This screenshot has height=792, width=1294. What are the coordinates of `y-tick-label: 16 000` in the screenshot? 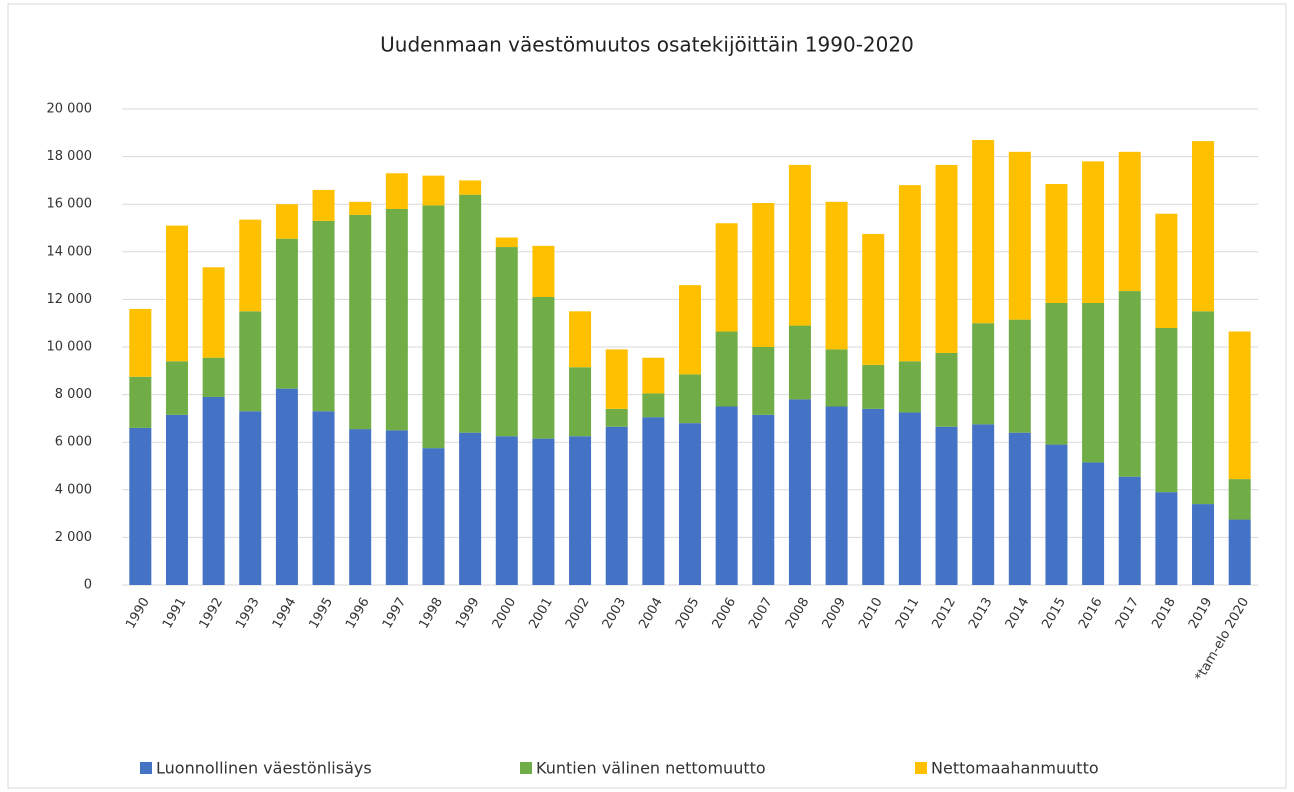 It's located at (70, 204).